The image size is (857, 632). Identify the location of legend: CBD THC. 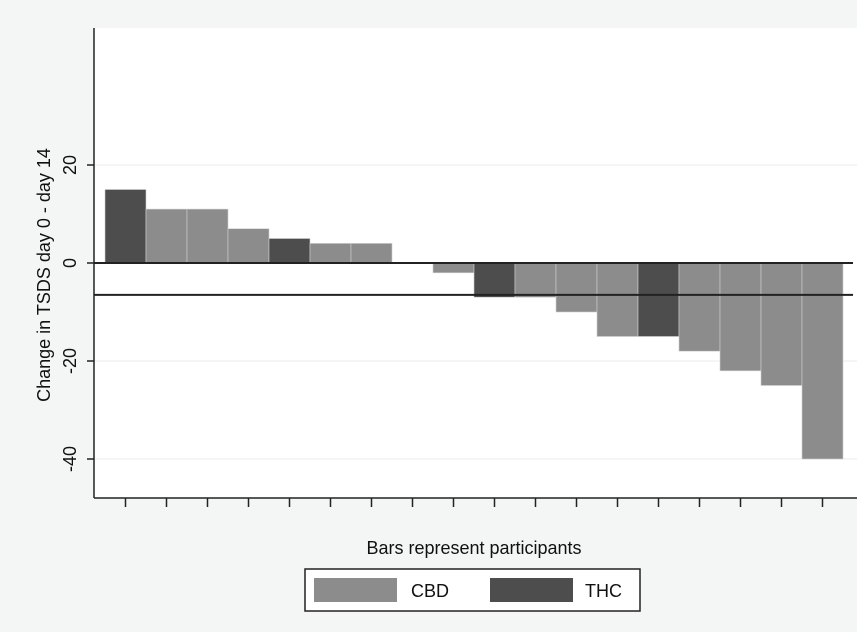
(472, 590).